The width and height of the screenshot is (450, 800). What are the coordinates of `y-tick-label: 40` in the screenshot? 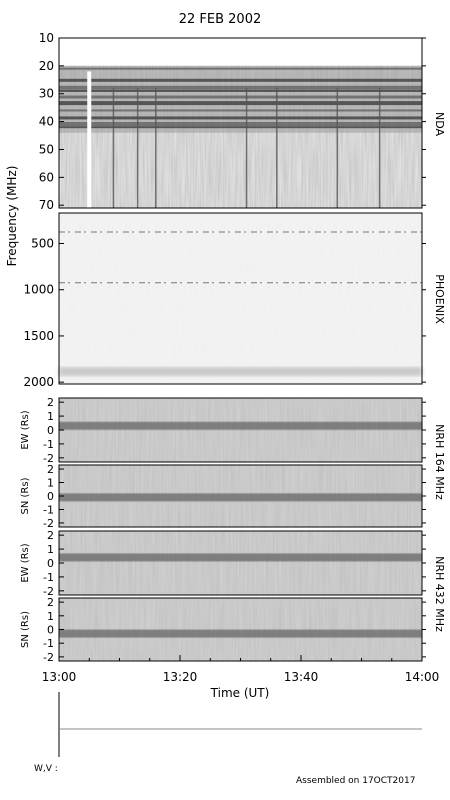 It's located at (46, 122).